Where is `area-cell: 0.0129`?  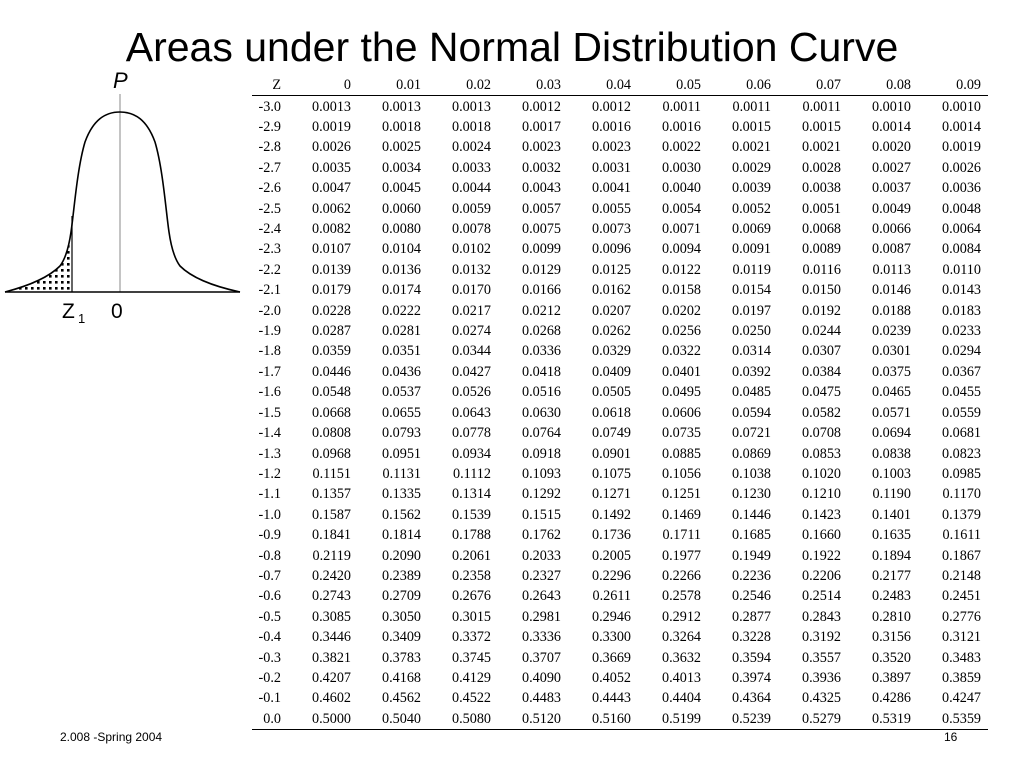
area-cell: 0.0129 is located at coordinates (541, 269).